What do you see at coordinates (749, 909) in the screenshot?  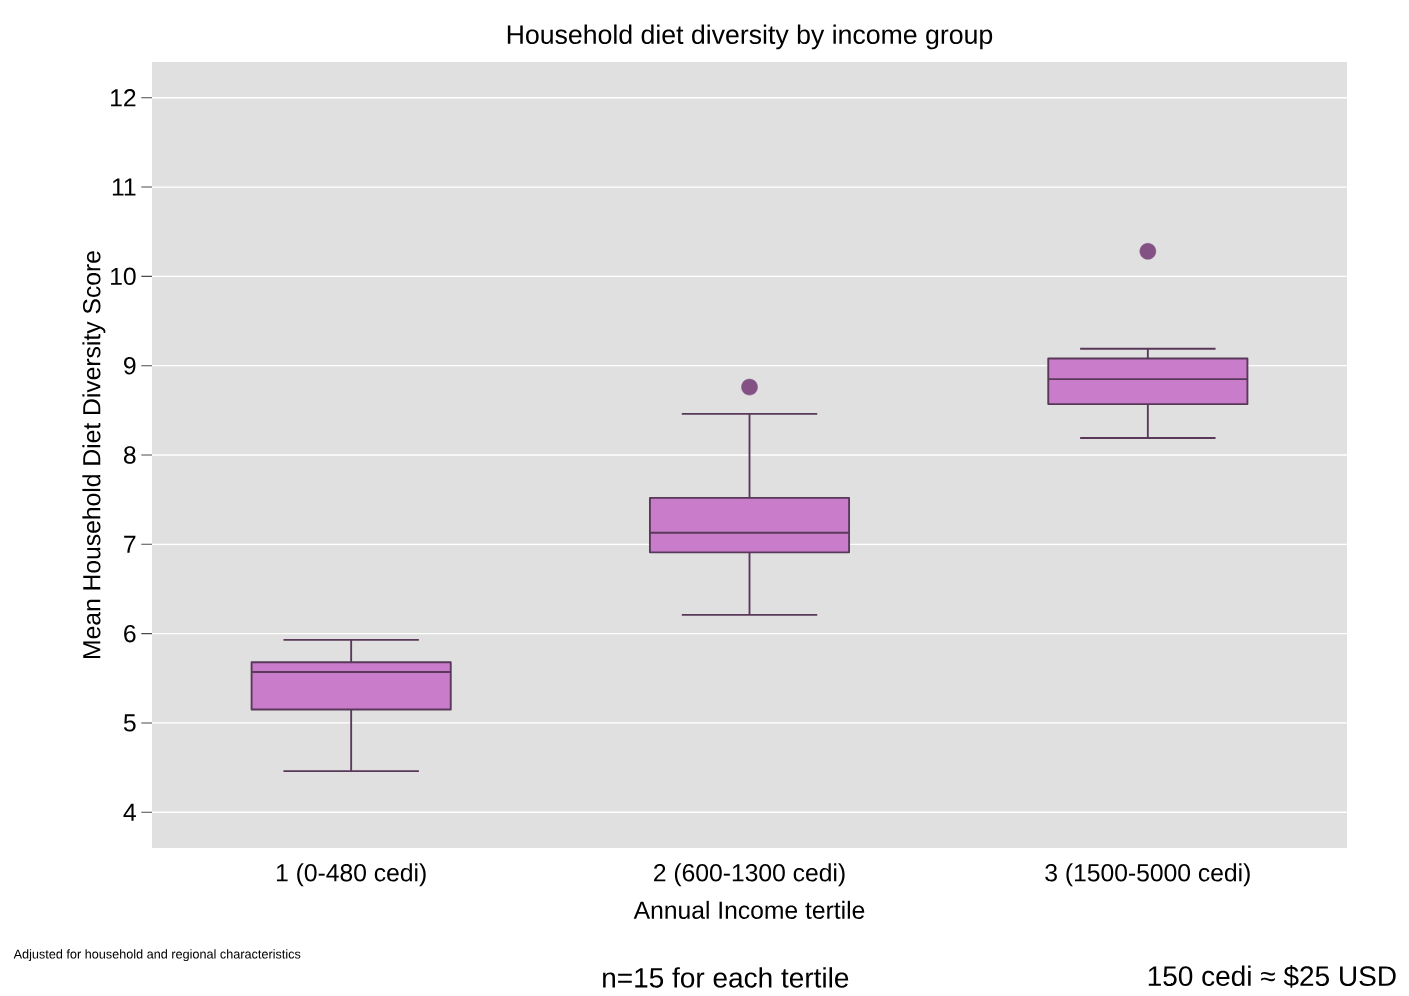 I see `x-axis-title: Annual Income tertile` at bounding box center [749, 909].